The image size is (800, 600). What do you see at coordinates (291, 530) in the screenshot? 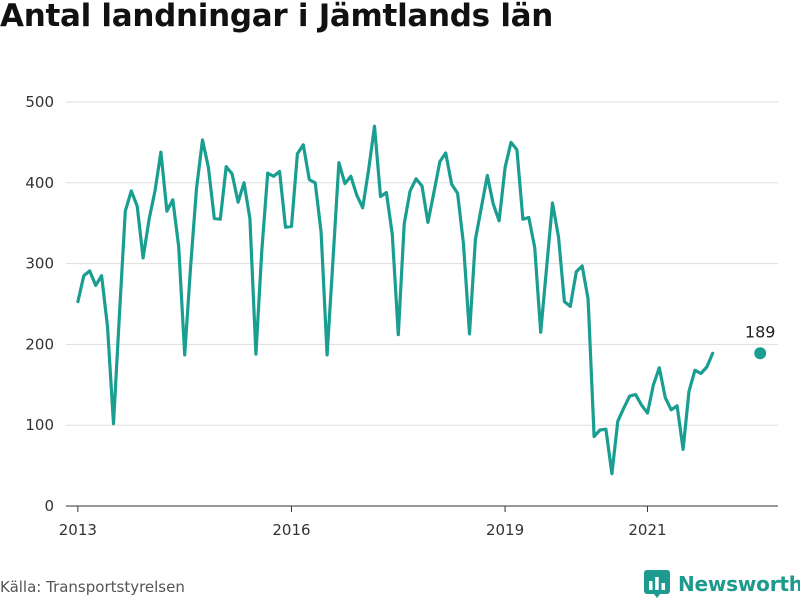
I see `x-tick-label: 2016` at bounding box center [291, 530].